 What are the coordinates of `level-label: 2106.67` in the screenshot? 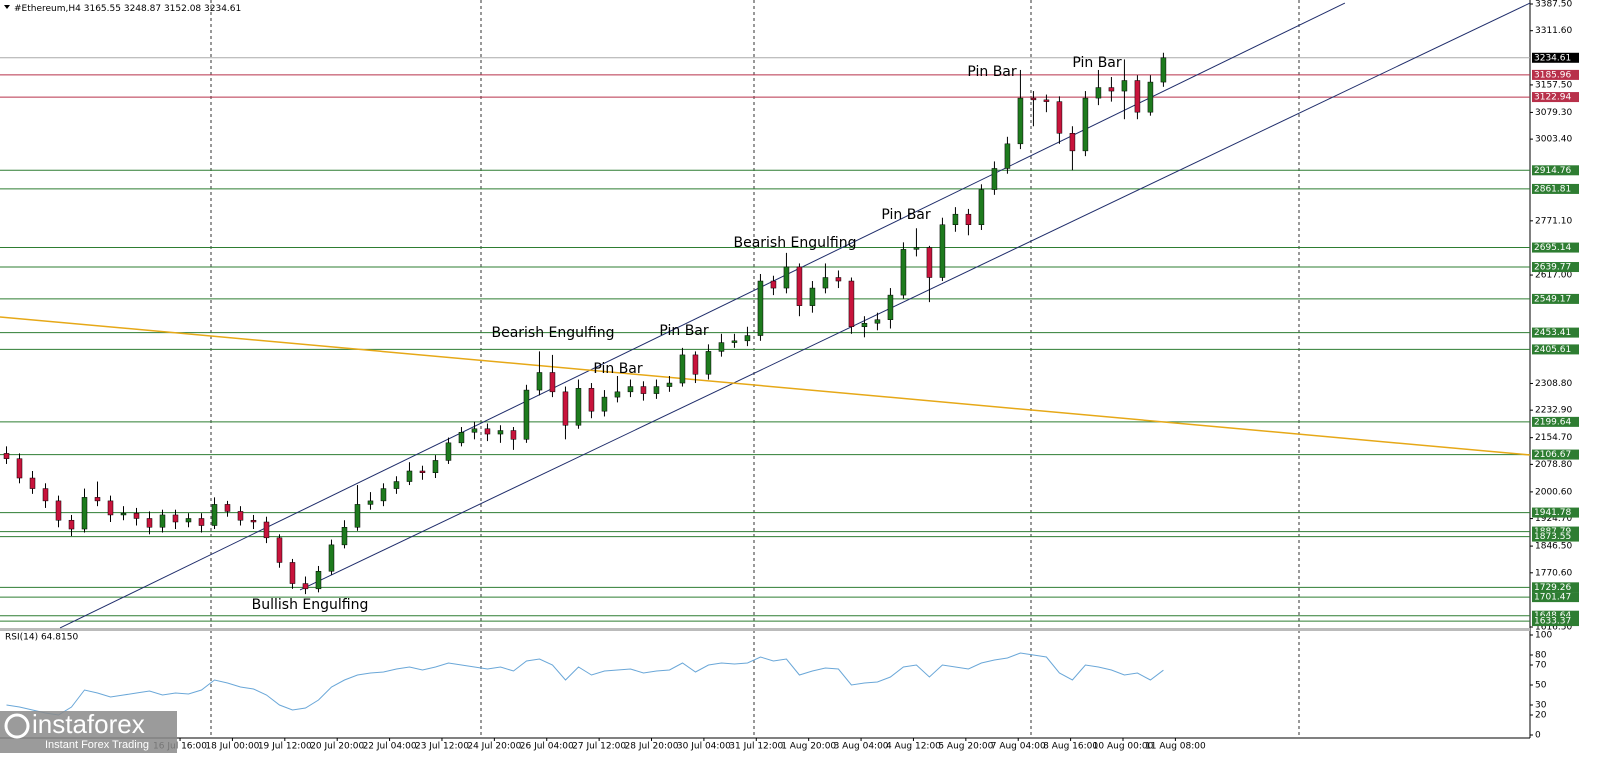 It's located at (1552, 455).